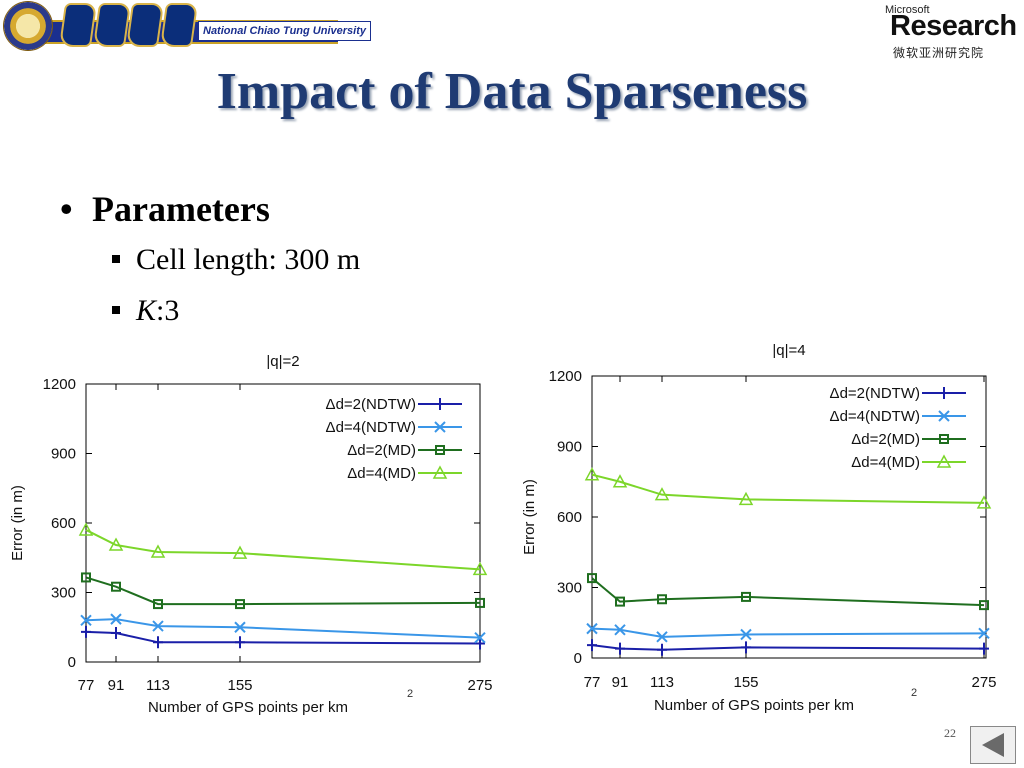  What do you see at coordinates (116, 310) in the screenshot?
I see `square-bullet-icon` at bounding box center [116, 310].